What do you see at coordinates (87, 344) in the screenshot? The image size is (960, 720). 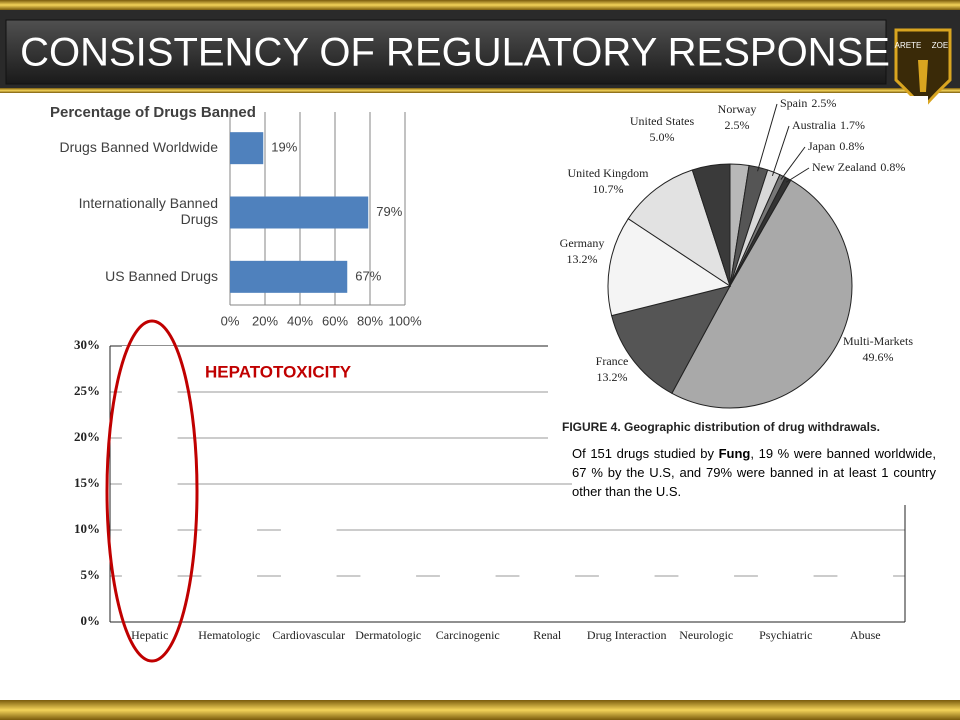 I see `y-tick-label: 30%` at bounding box center [87, 344].